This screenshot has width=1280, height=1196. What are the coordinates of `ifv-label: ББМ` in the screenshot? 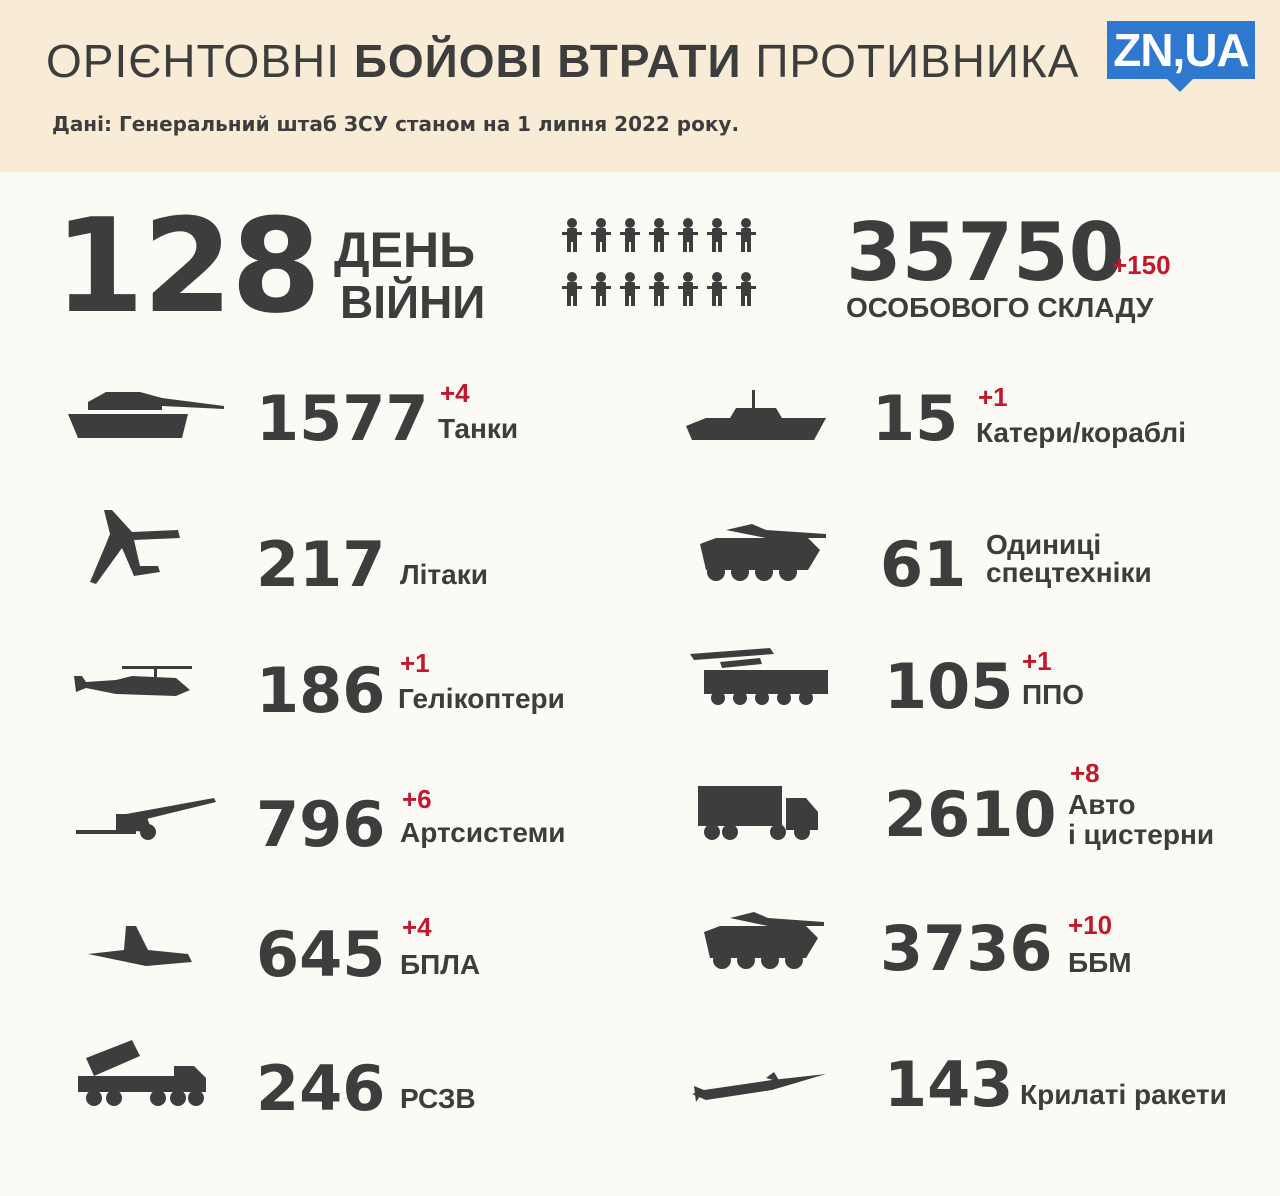 It's located at (1100, 962).